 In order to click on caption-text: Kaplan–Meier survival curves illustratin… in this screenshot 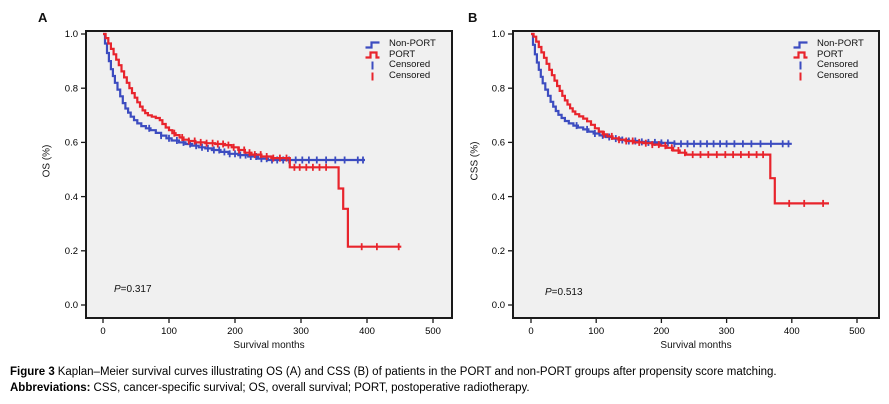, I will do `click(417, 372)`.